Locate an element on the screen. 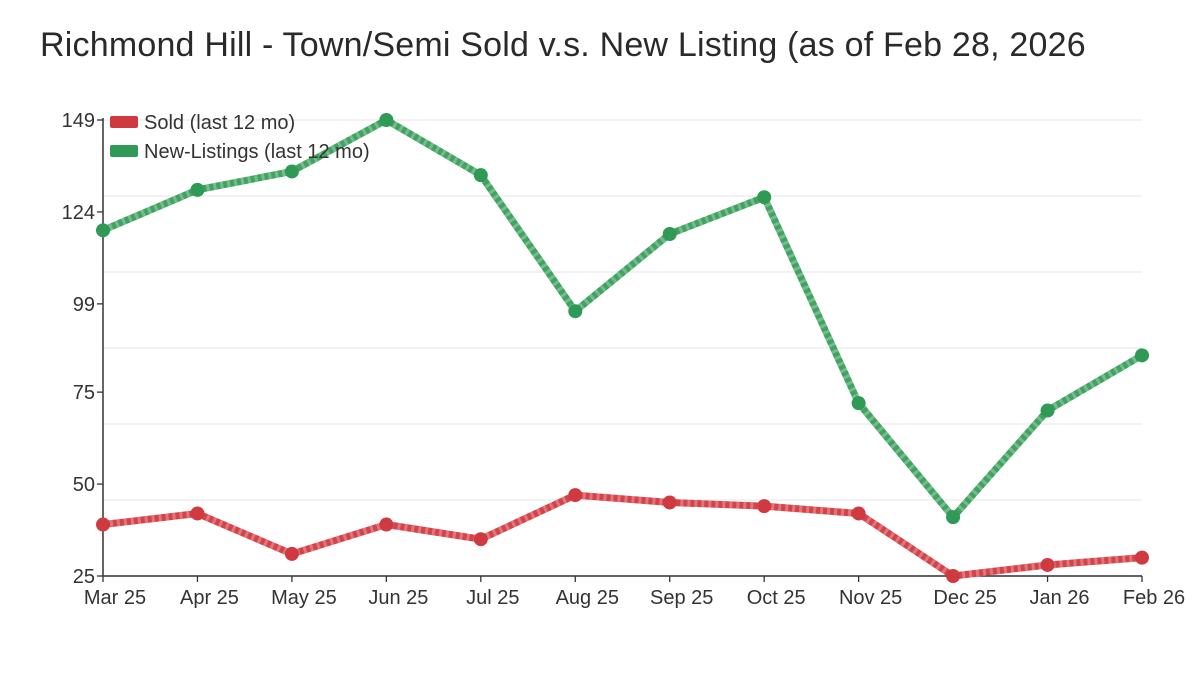 The image size is (1200, 675). y-tick-label: 149 is located at coordinates (78, 121).